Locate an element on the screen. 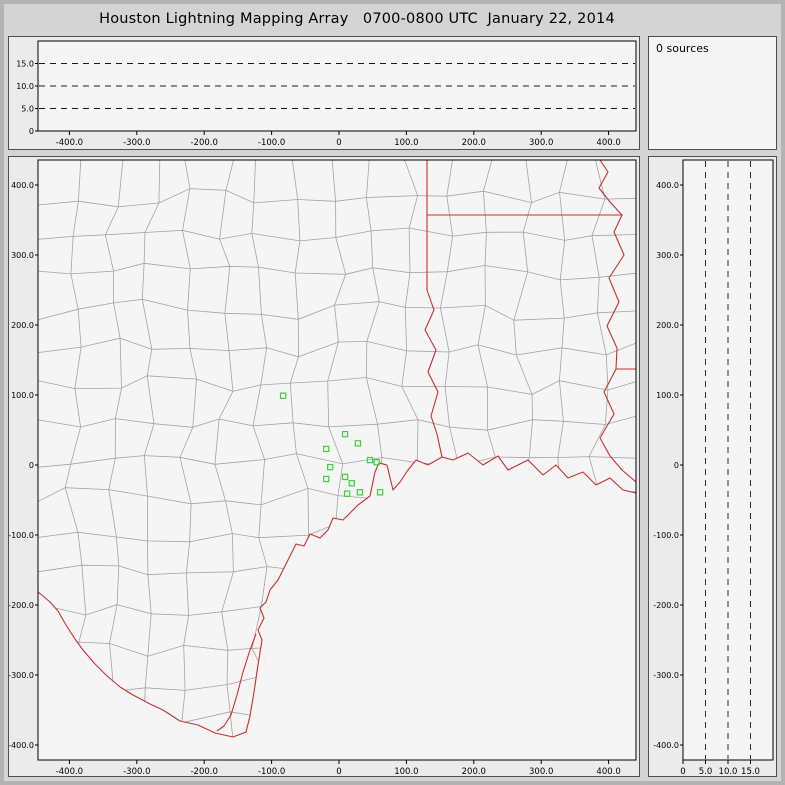  source-count-label: 0 sources is located at coordinates (682, 48).